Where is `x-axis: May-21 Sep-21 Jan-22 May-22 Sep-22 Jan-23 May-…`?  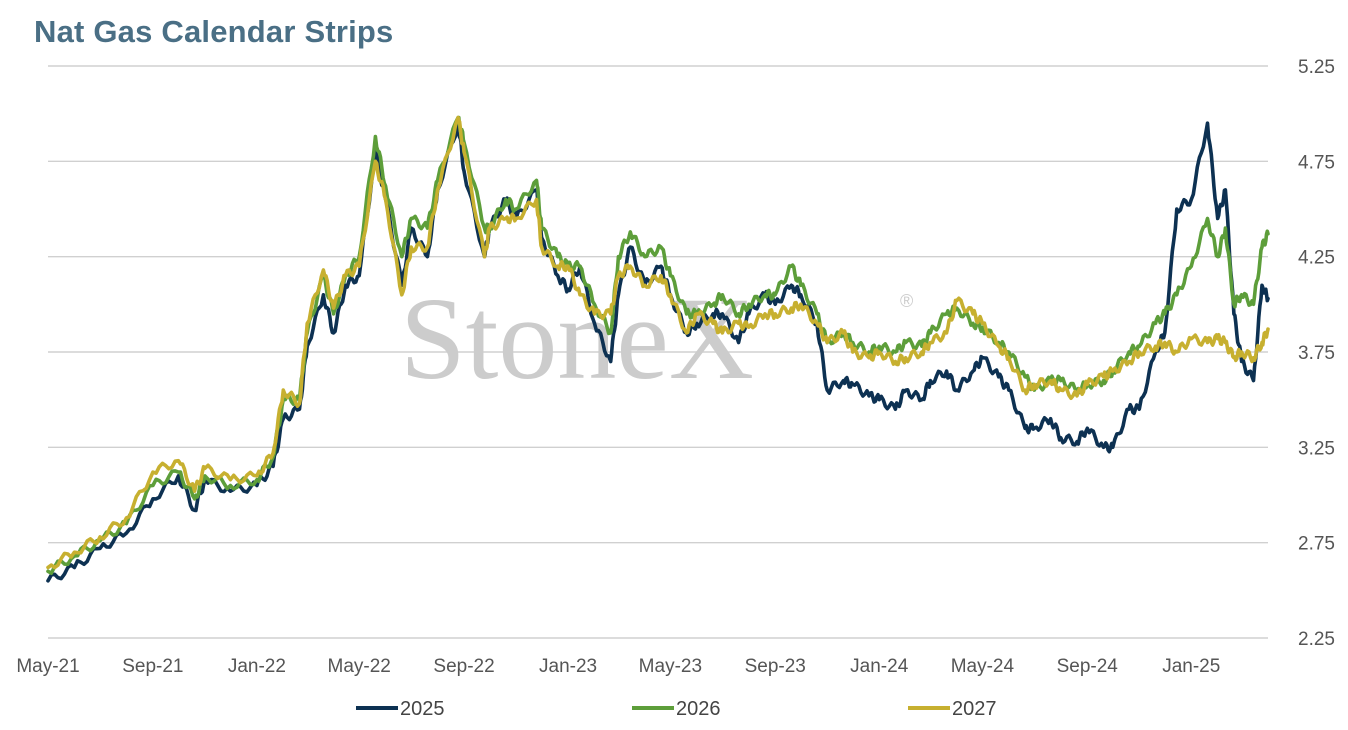
x-axis: May-21 Sep-21 Jan-22 May-22 Sep-22 Jan-23 May-… is located at coordinates (618, 666).